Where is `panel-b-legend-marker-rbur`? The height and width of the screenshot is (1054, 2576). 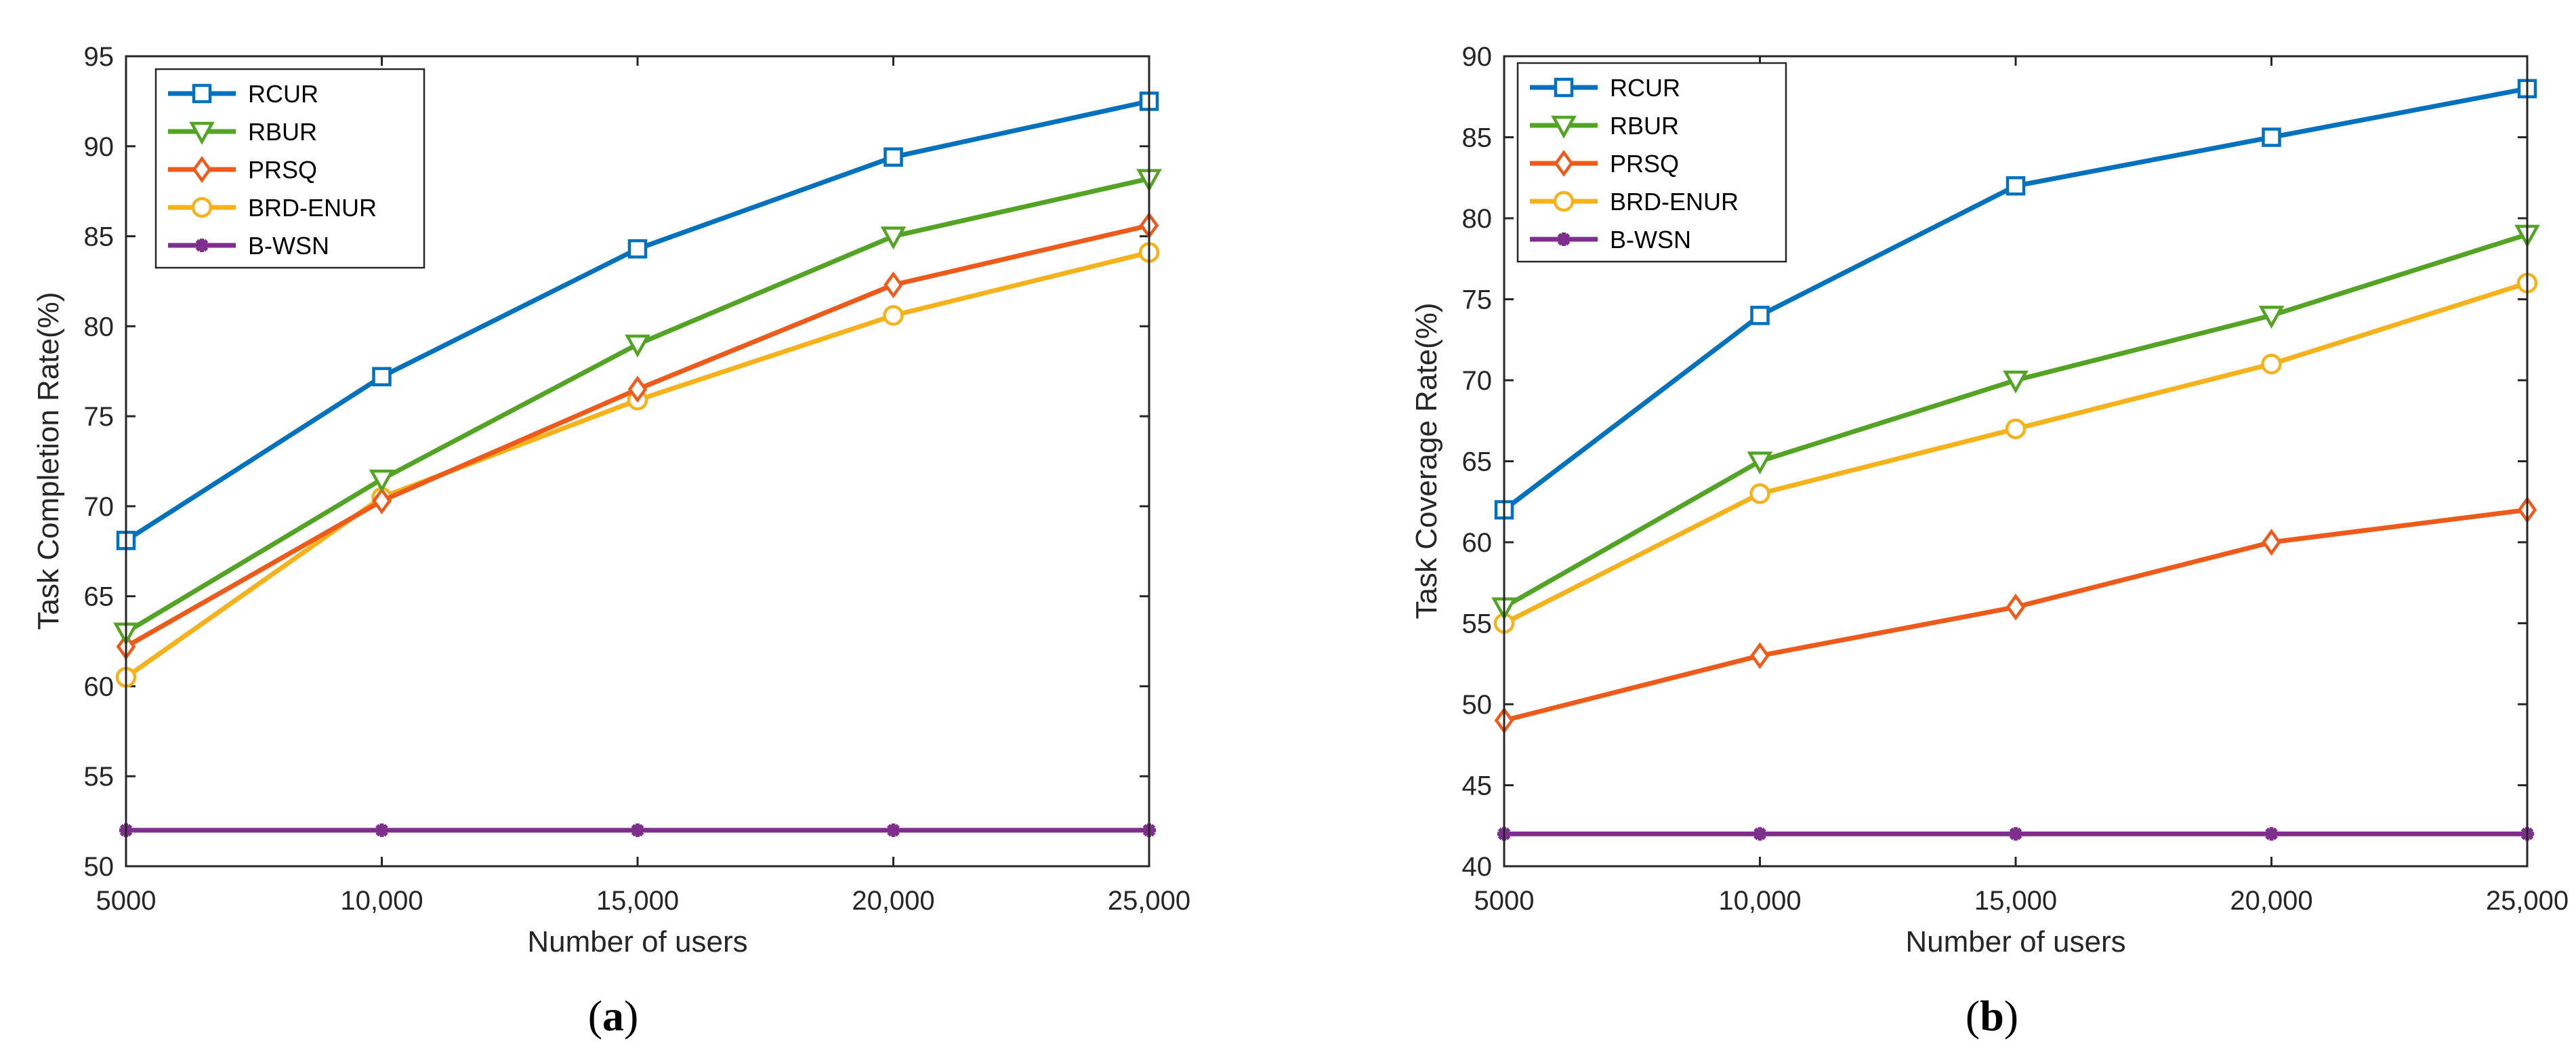
panel-b-legend-marker-rbur is located at coordinates (1564, 127).